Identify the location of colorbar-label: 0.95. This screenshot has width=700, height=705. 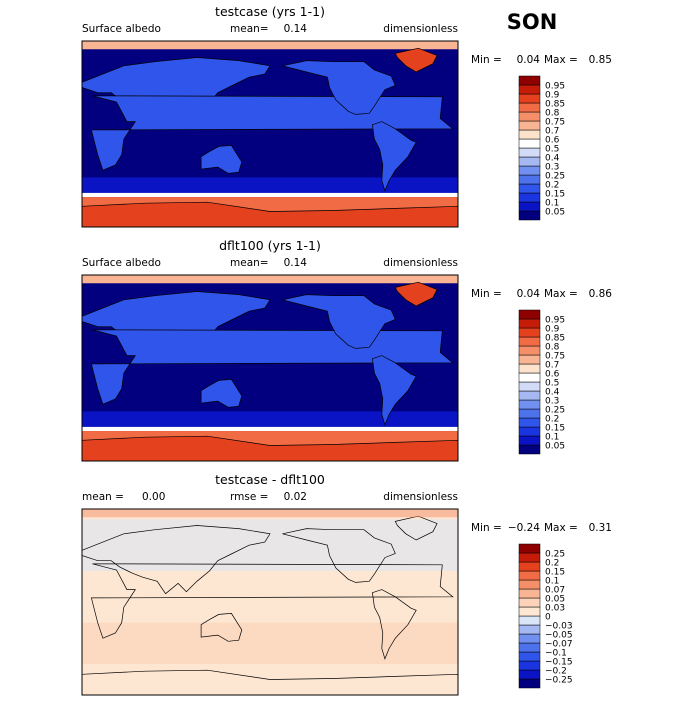
(555, 87).